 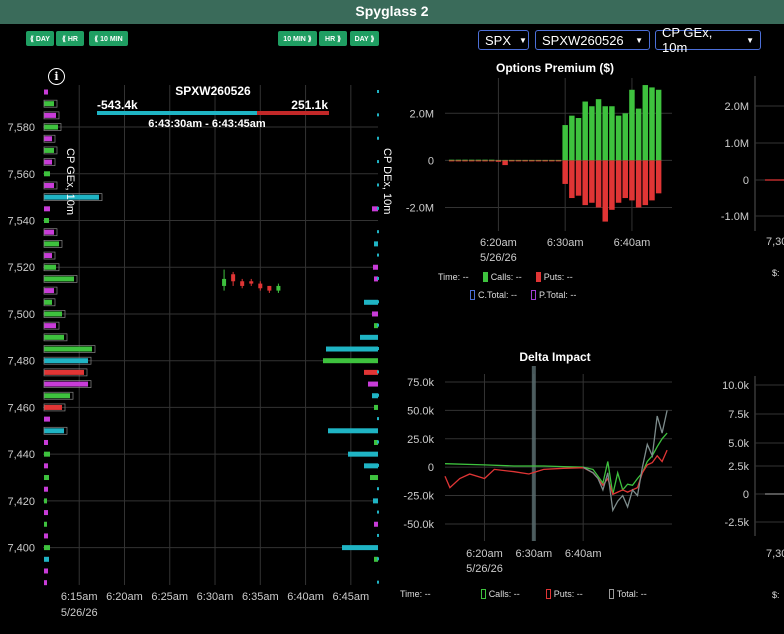 What do you see at coordinates (297, 38) in the screenshot?
I see `forward-10min-button: 10 MIN ⟫` at bounding box center [297, 38].